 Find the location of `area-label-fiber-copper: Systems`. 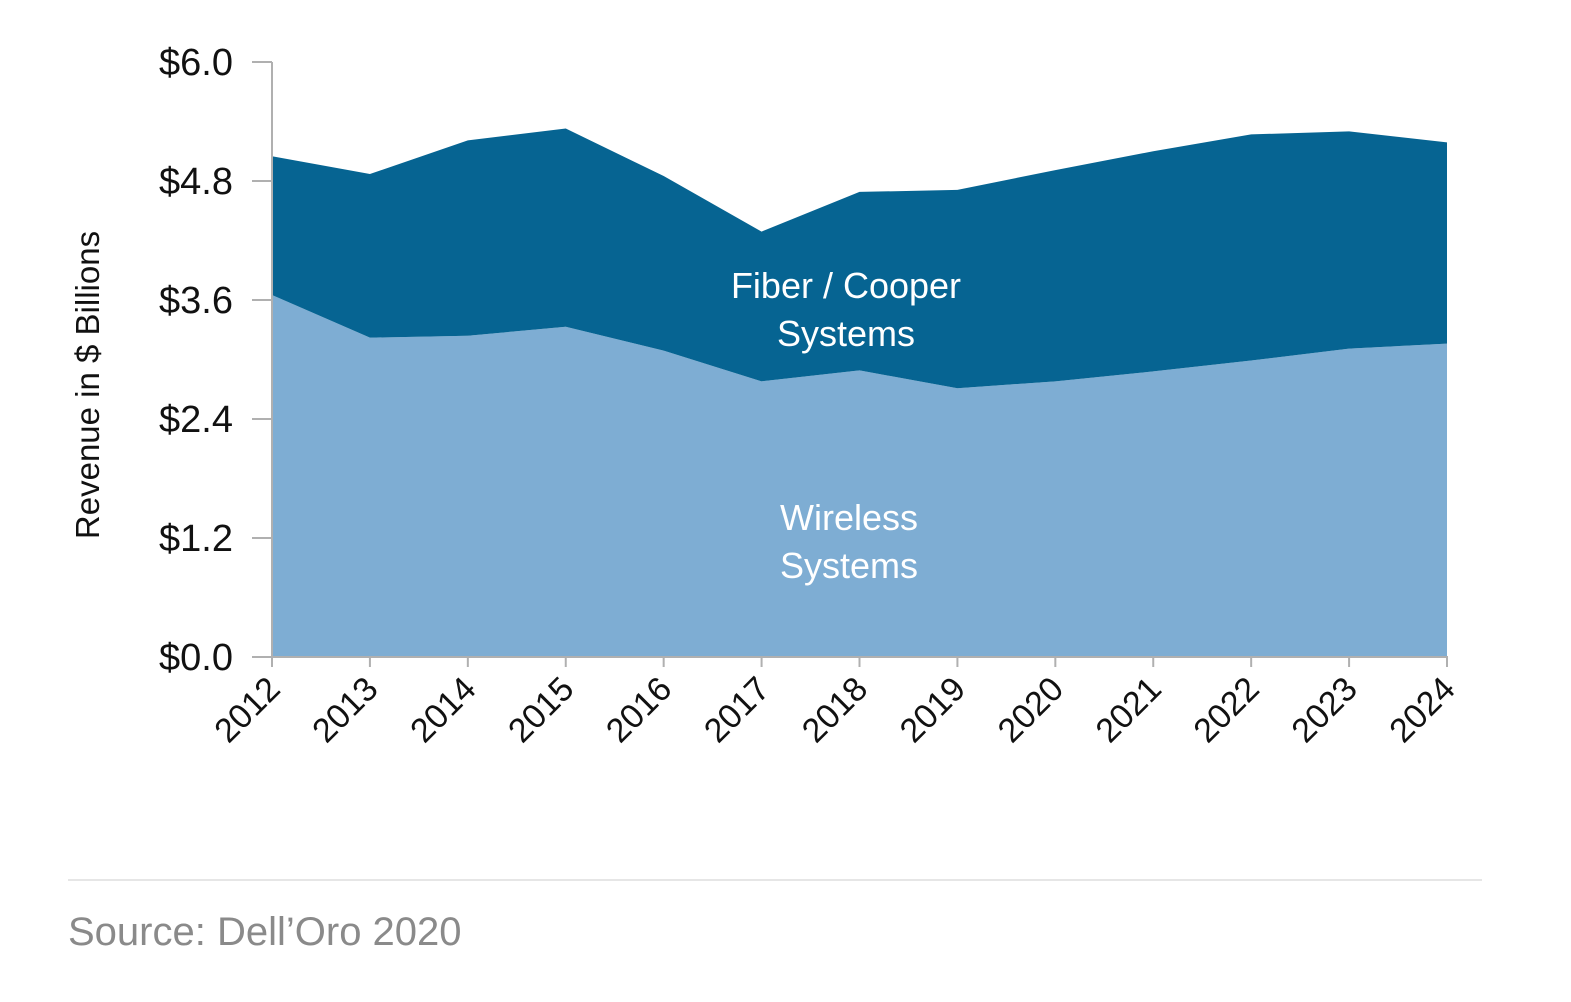

area-label-fiber-copper: Systems is located at coordinates (846, 333).